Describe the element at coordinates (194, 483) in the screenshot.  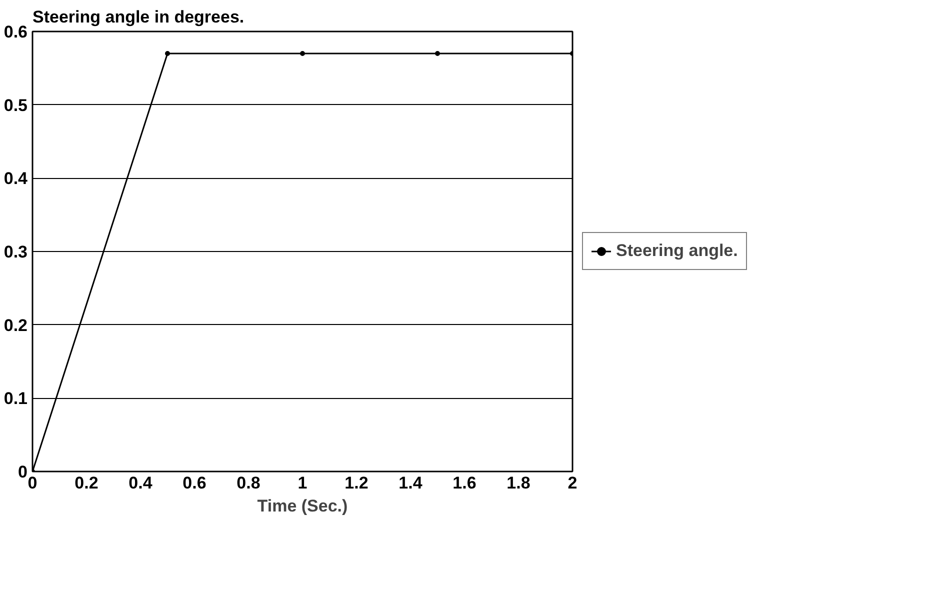
I see `x-tick-label: 0.6` at that location.